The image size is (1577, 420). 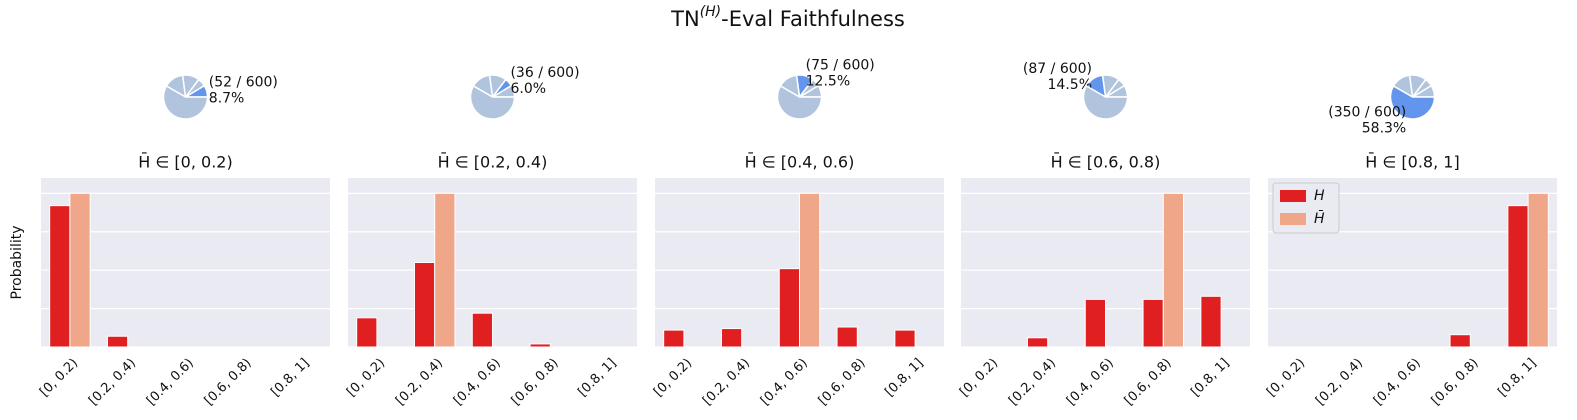 I want to click on figure-title: TN(H)-Eval Faithfulness, so click(x=787, y=17).